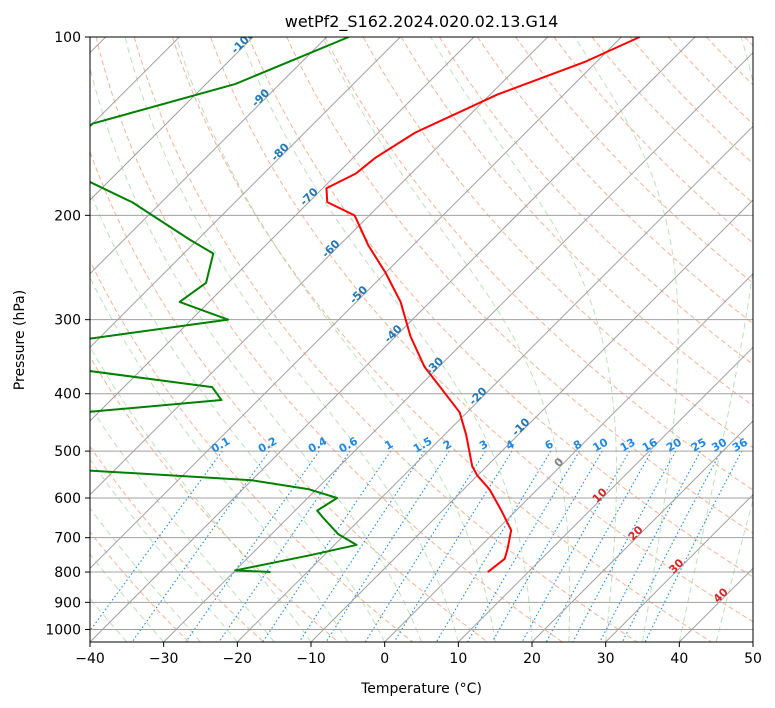 The width and height of the screenshot is (775, 708). I want to click on x-tick-label: −10, so click(311, 659).